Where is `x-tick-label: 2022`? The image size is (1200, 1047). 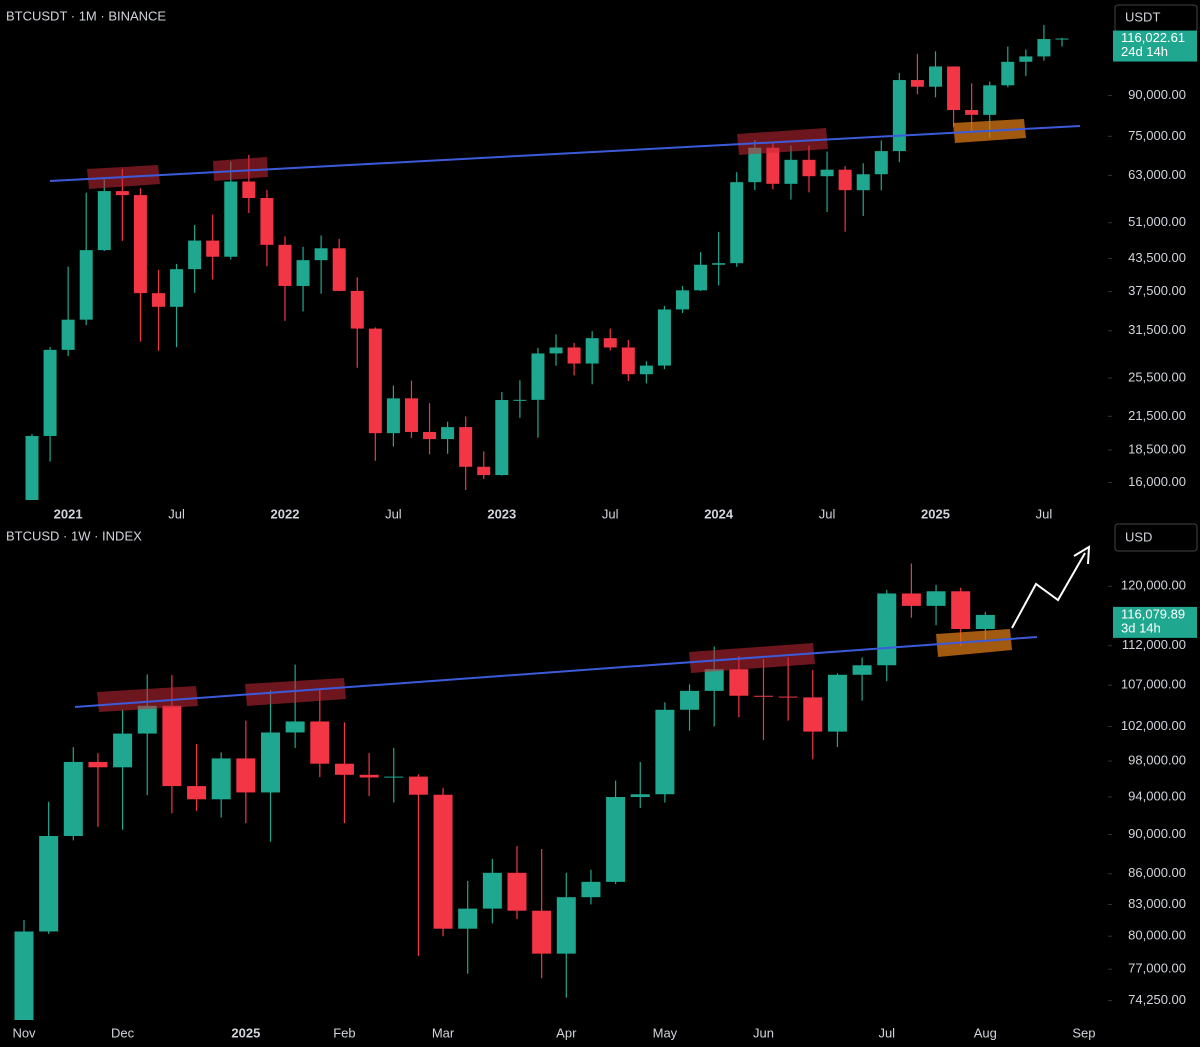
x-tick-label: 2022 is located at coordinates (285, 513).